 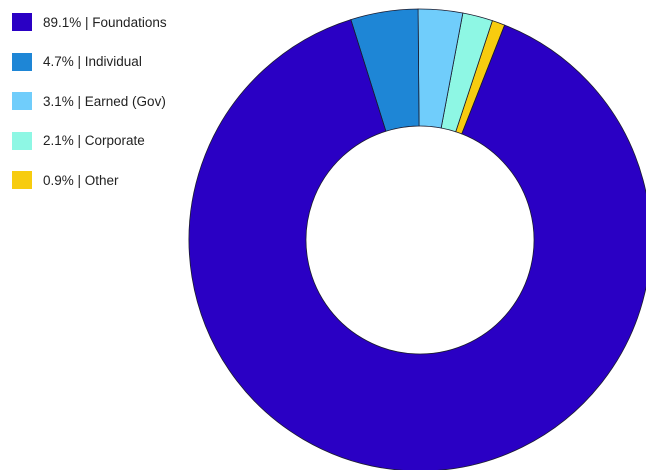 I want to click on legend-item-foundations: 89.1% | Foundations, so click(x=89, y=22).